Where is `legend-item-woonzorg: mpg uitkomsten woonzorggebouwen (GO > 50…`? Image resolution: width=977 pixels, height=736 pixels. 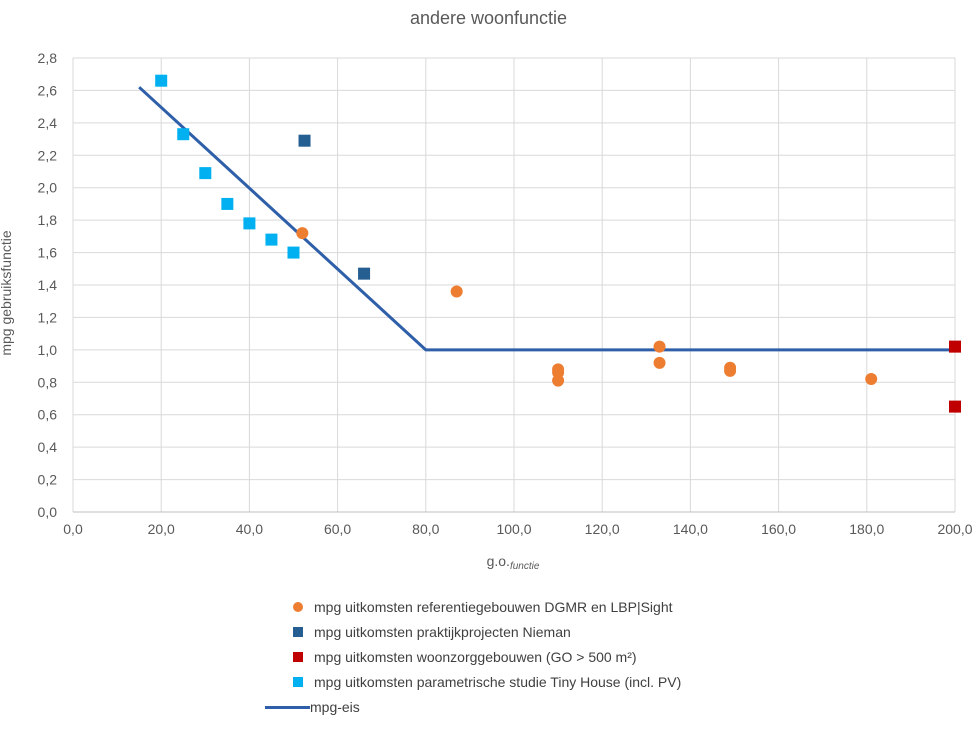 legend-item-woonzorg: mpg uitkomsten woonzorggebouwen (GO > 50… is located at coordinates (485, 660).